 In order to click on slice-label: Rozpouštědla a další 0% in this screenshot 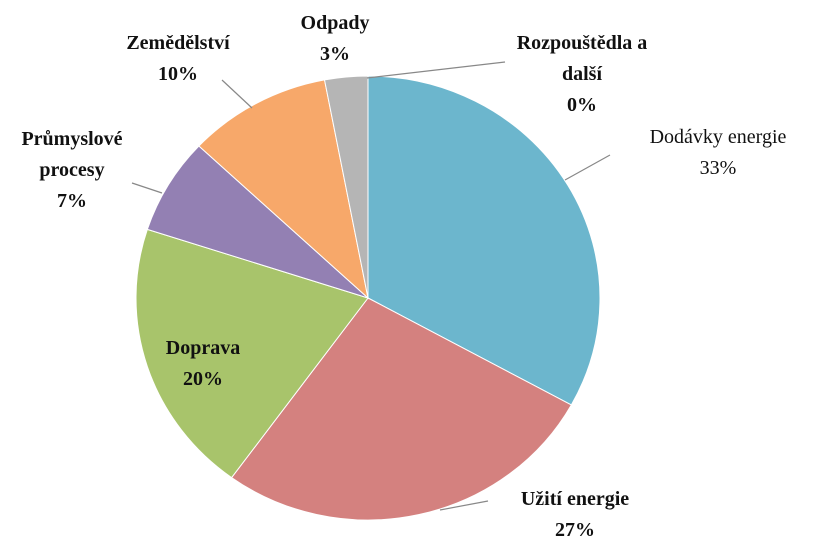, I will do `click(582, 74)`.